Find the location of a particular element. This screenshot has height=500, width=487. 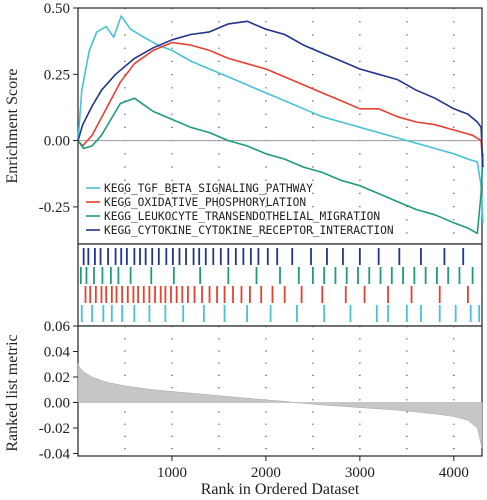

hit-barcode-panel is located at coordinates (280, 285).